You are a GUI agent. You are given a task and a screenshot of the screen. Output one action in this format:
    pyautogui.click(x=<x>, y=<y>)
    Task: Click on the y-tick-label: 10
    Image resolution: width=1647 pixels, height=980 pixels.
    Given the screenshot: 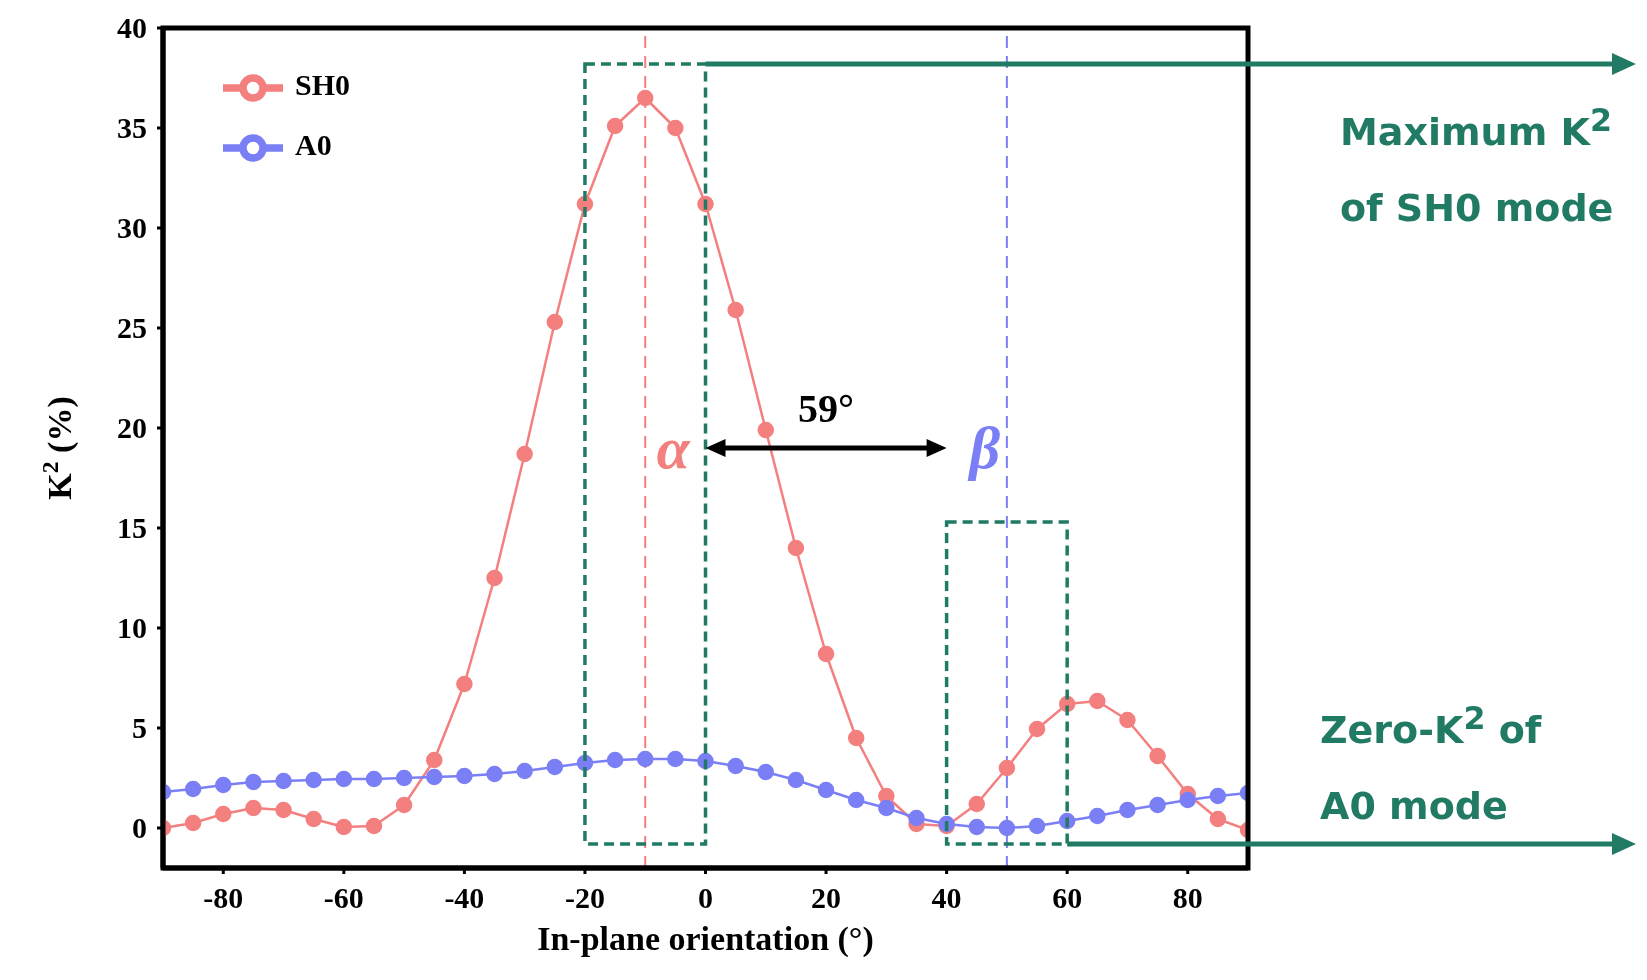 What is the action you would take?
    pyautogui.click(x=132, y=627)
    